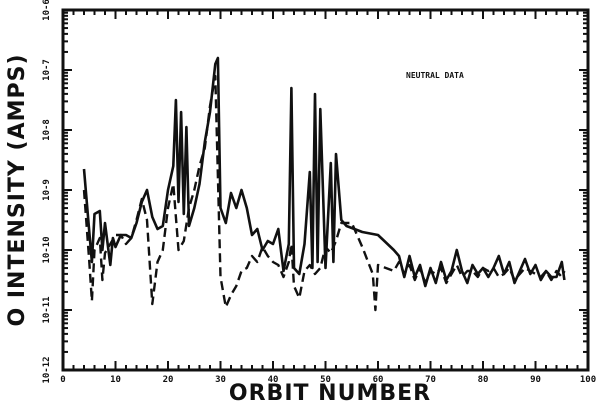 This screenshot has height=404, width=598. I want to click on x-tick-label: 50, so click(325, 380).